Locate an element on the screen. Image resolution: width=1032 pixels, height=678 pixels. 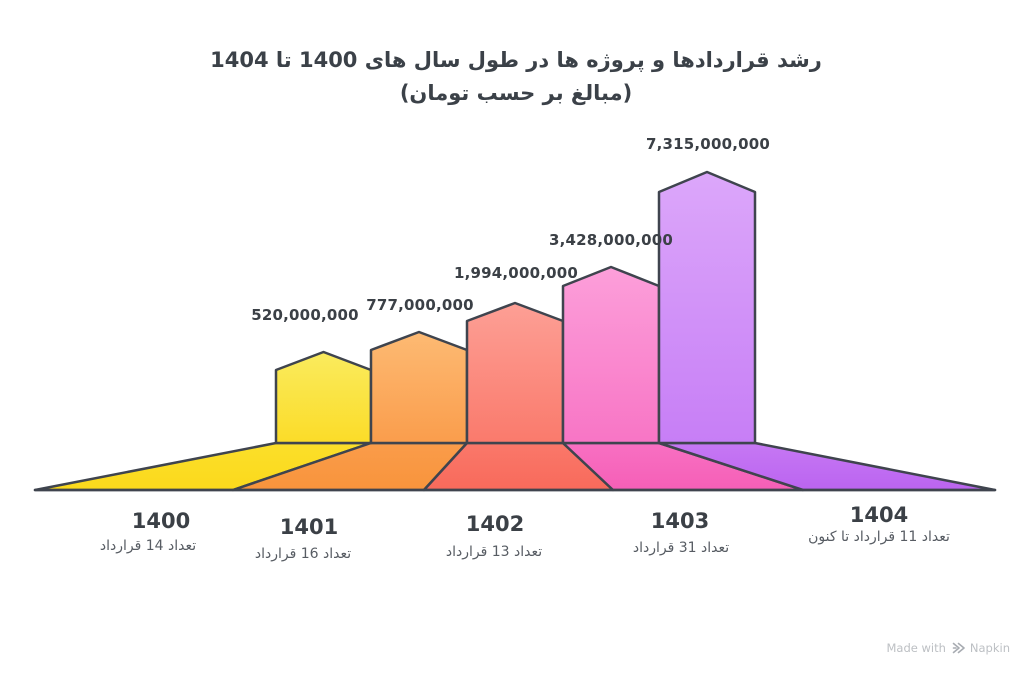
value-label-1403: 3,428,000,000 is located at coordinates (611, 240).